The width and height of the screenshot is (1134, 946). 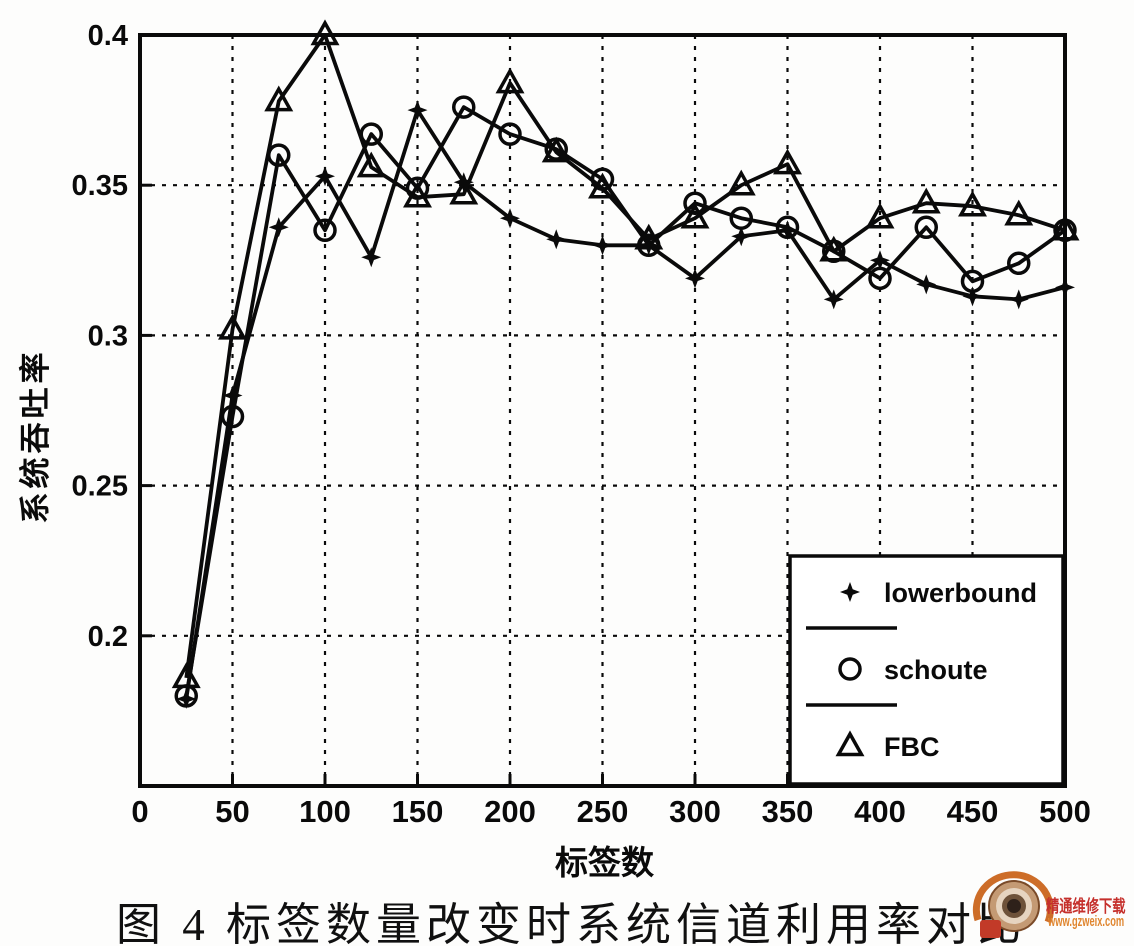 What do you see at coordinates (108, 36) in the screenshot?
I see `svg-text: 0.4` at bounding box center [108, 36].